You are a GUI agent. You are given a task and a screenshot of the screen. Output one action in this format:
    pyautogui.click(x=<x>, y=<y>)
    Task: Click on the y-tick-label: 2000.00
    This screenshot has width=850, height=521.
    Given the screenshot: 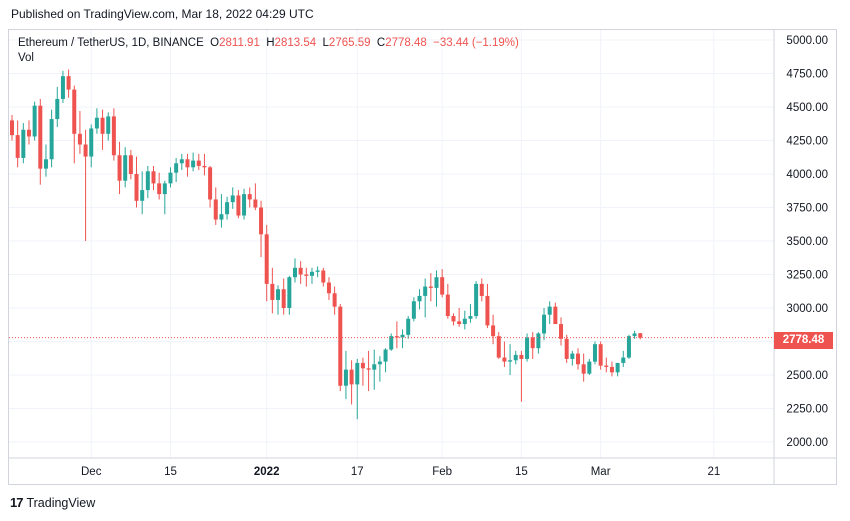 What is the action you would take?
    pyautogui.click(x=807, y=443)
    